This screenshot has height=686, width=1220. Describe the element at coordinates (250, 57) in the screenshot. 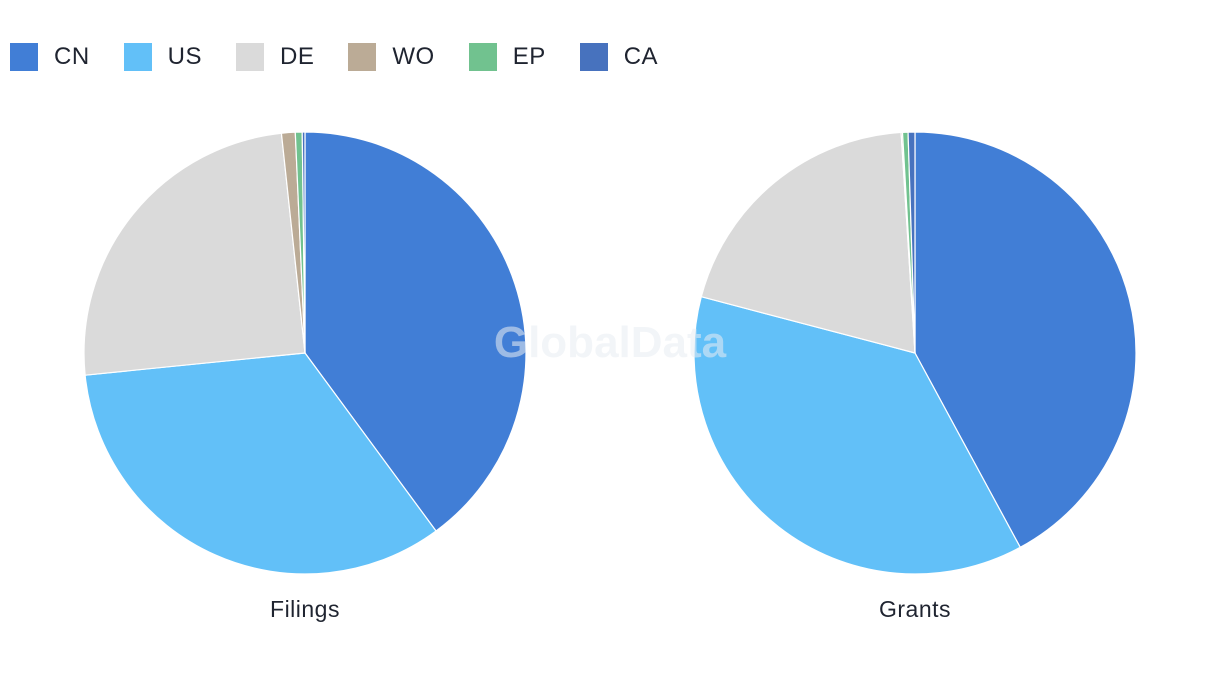

I see `legend-swatch-de` at that location.